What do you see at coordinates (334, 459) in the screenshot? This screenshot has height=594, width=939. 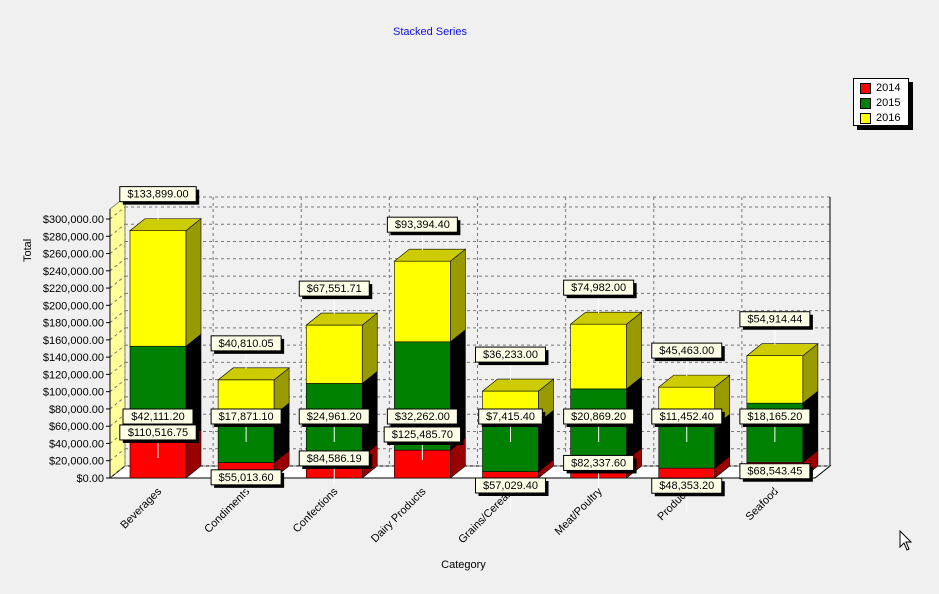 I see `data-label-text: $84,586.19` at bounding box center [334, 459].